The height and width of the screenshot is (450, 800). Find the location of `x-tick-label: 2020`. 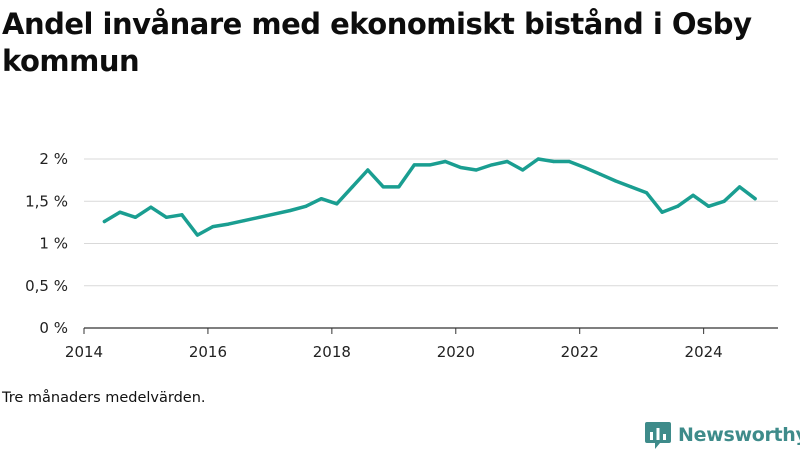

x-tick-label: 2020 is located at coordinates (456, 352).